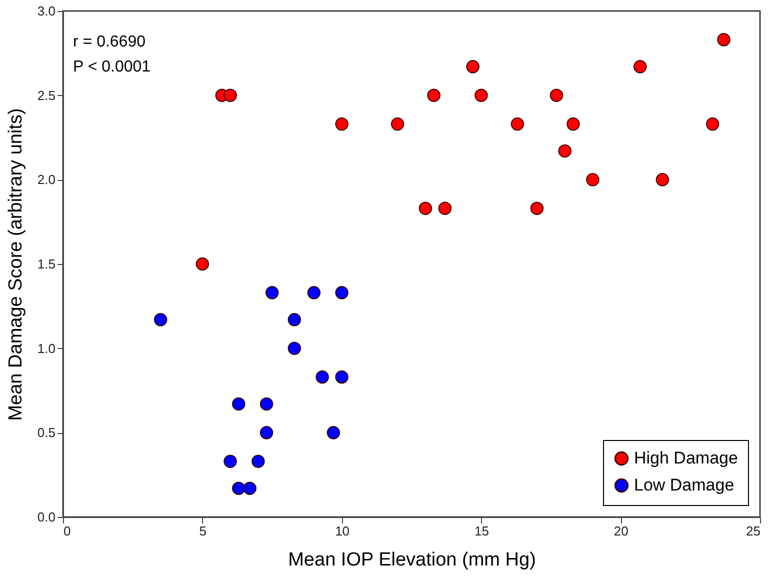 This screenshot has width=771, height=579. What do you see at coordinates (342, 531) in the screenshot?
I see `x-tick-label: 10` at bounding box center [342, 531].